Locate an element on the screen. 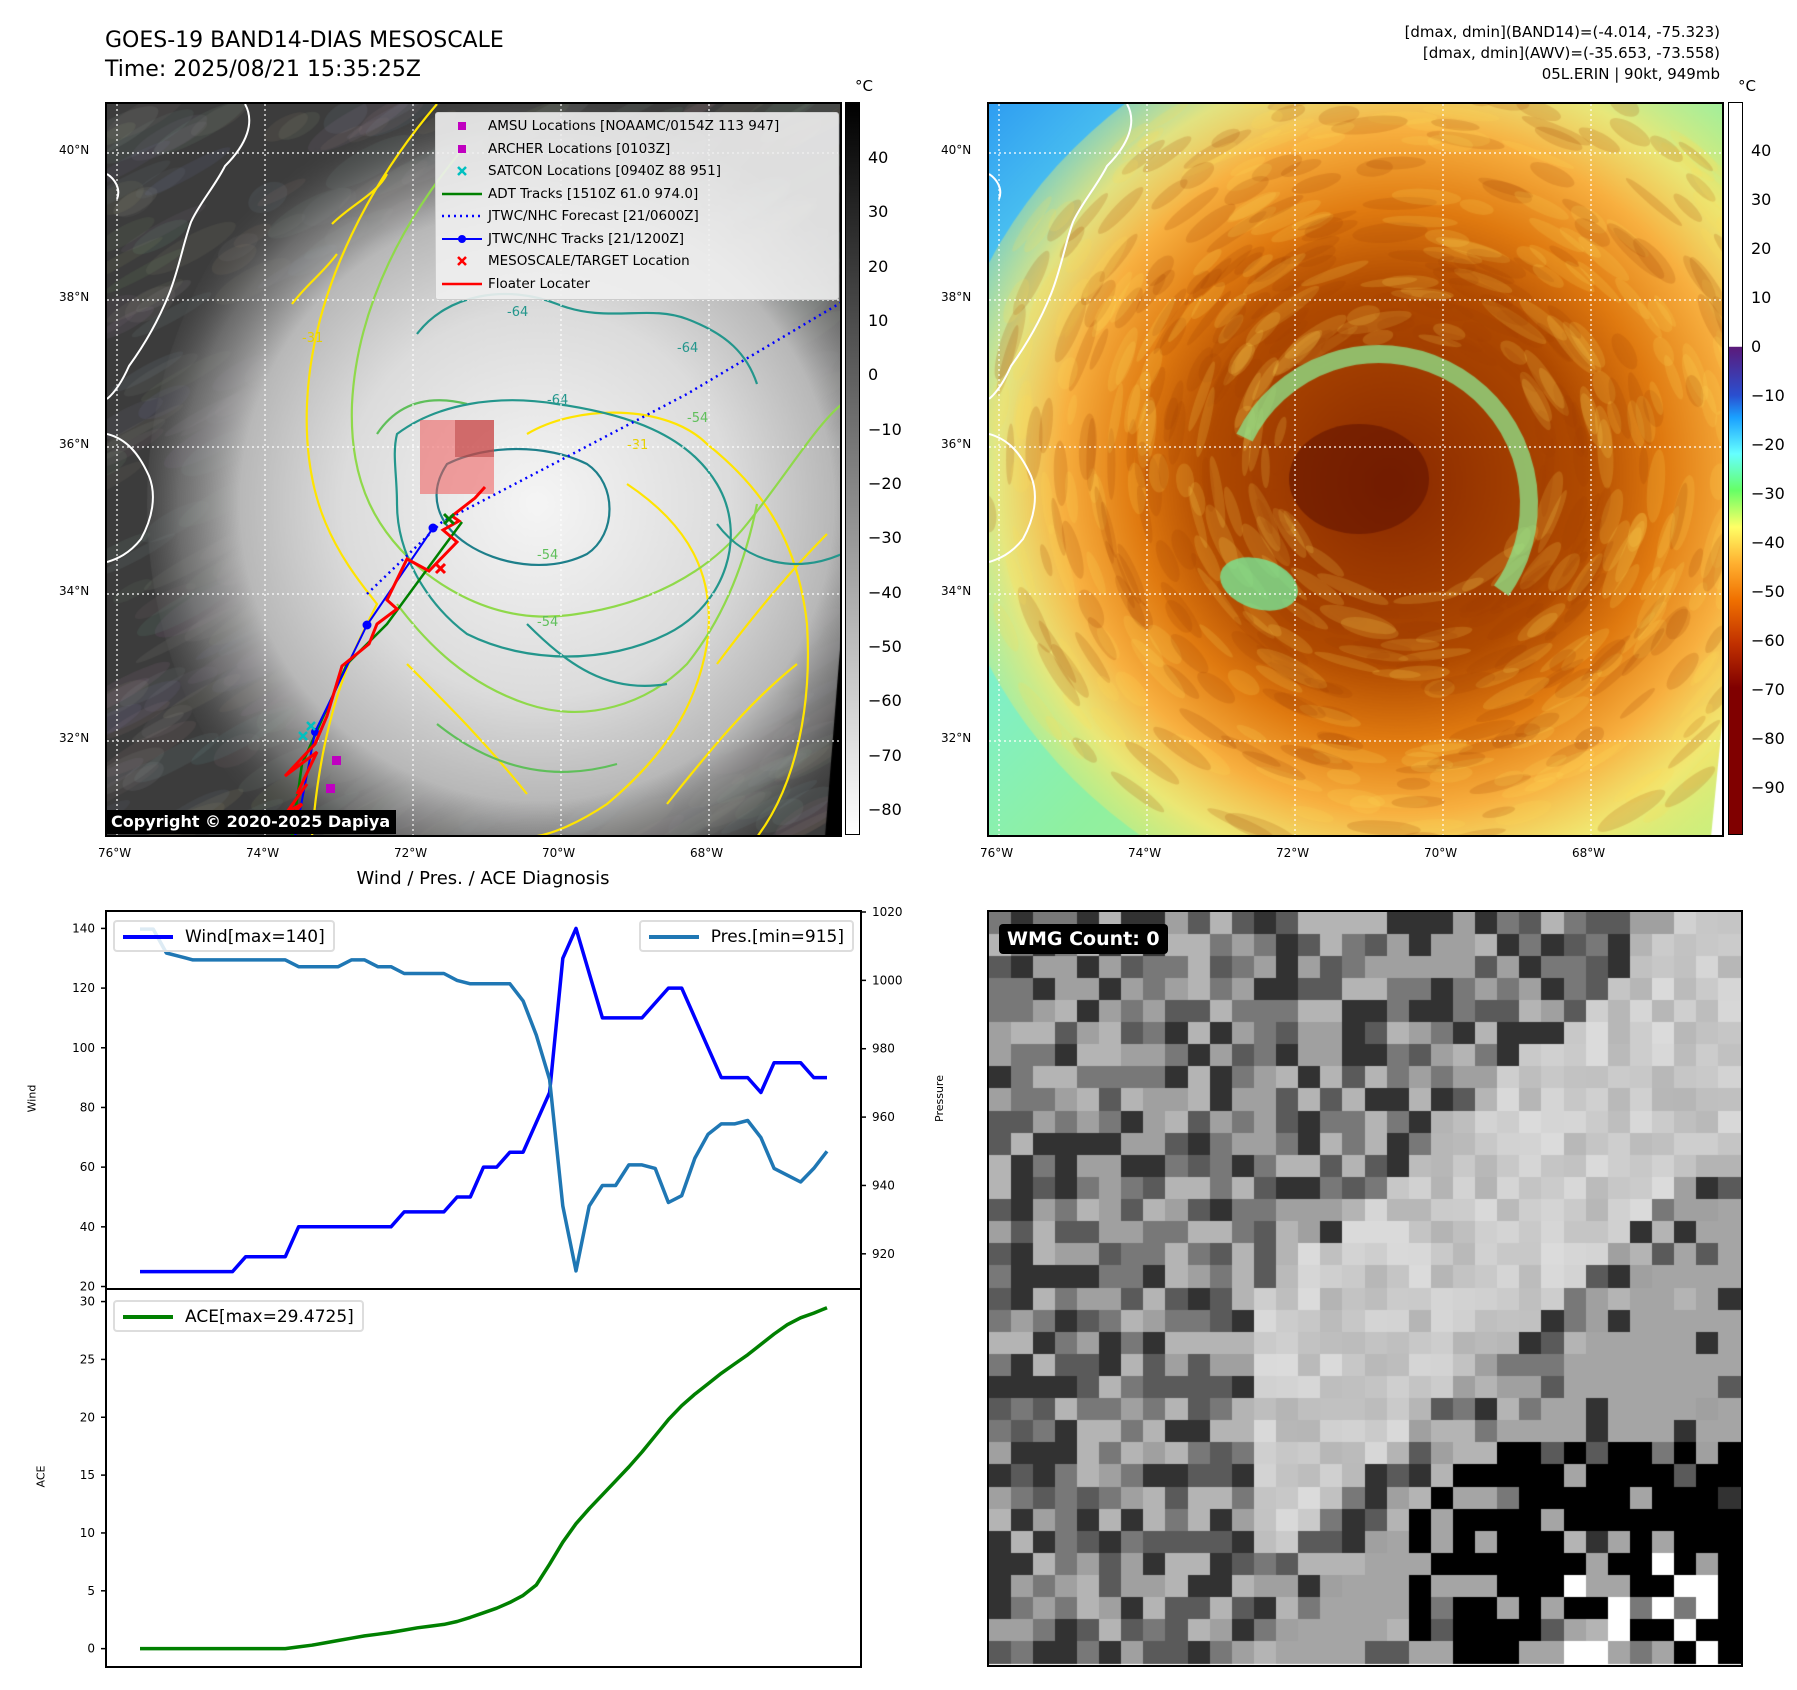  legend-item: MESOSCALE/TARGET Location is located at coordinates (637, 262).